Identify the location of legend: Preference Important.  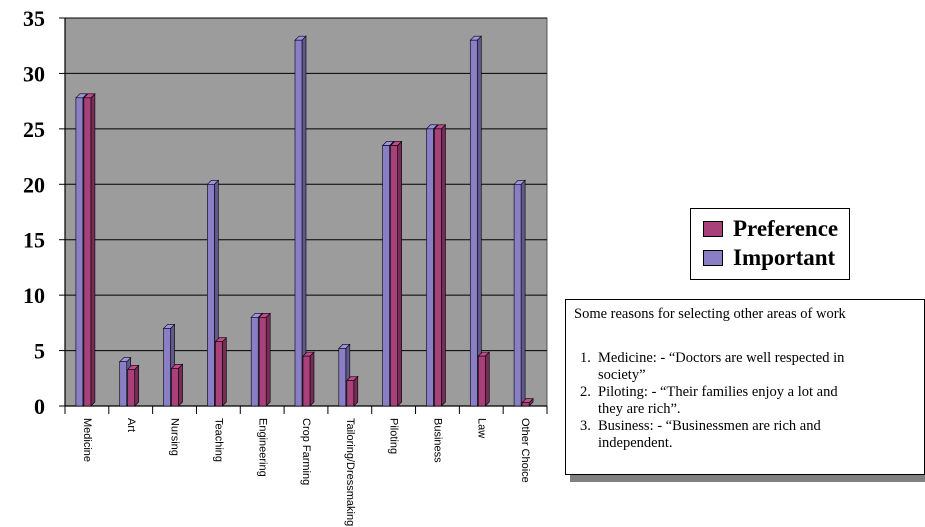
(770, 244).